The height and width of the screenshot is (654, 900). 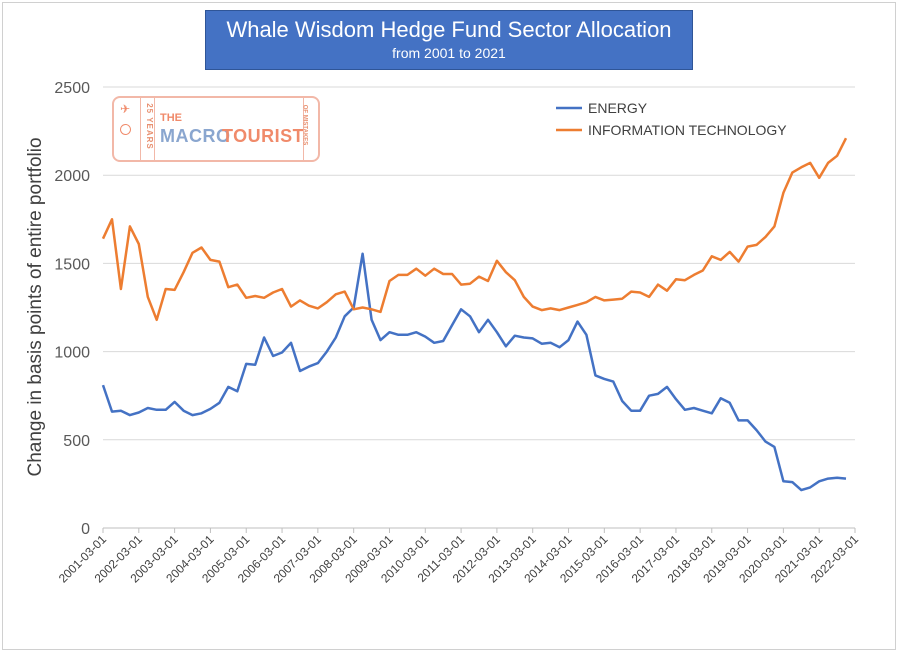 What do you see at coordinates (671, 119) in the screenshot?
I see `legend: ENERGY INFORMATION TECHNOLOGY` at bounding box center [671, 119].